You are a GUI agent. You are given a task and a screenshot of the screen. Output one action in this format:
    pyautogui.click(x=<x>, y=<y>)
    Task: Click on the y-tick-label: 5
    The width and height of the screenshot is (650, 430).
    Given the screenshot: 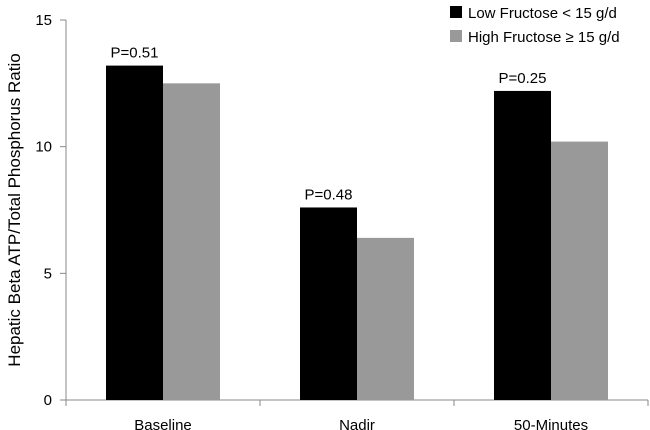 What is the action you would take?
    pyautogui.click(x=48, y=273)
    